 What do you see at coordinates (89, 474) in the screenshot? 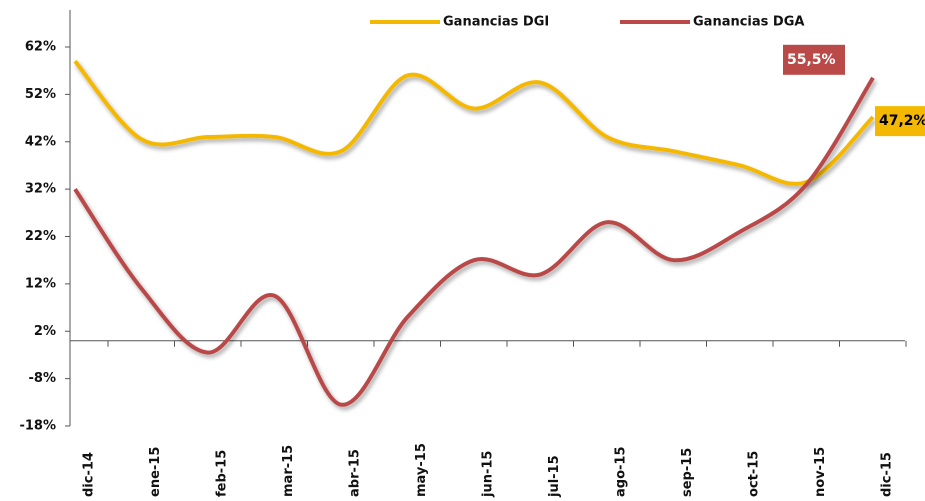
I see `x-tick-label: dic-14` at bounding box center [89, 474].